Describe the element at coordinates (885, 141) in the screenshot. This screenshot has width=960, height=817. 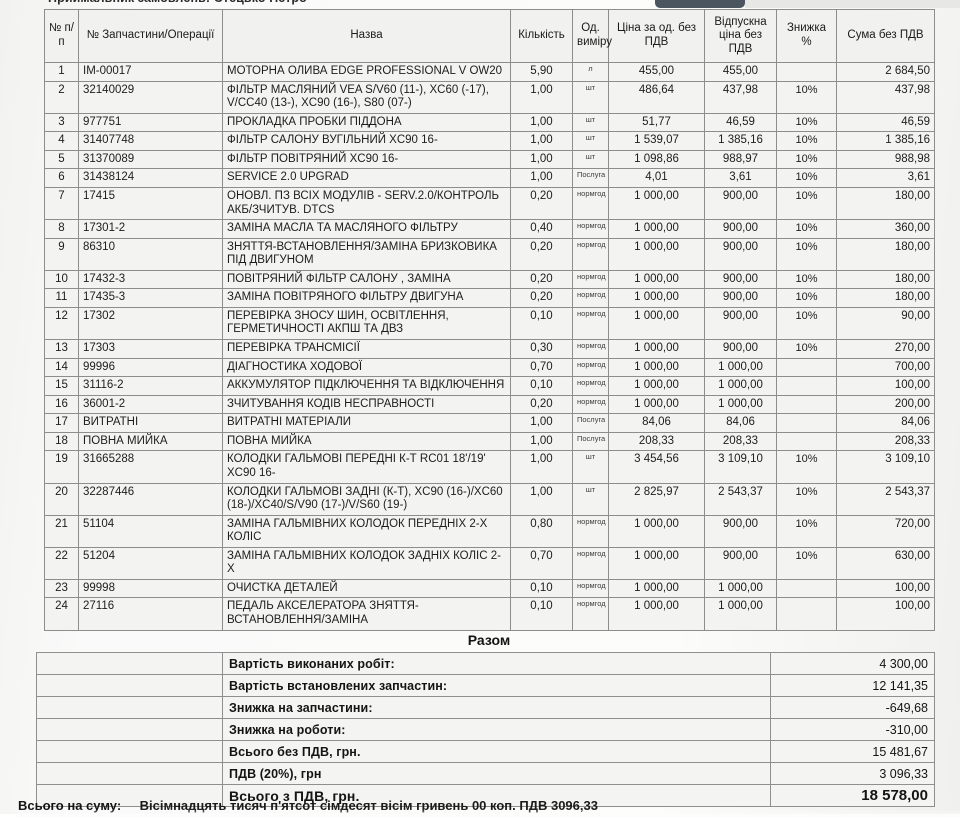
I see `cell-sum: 1 385,16` at that location.